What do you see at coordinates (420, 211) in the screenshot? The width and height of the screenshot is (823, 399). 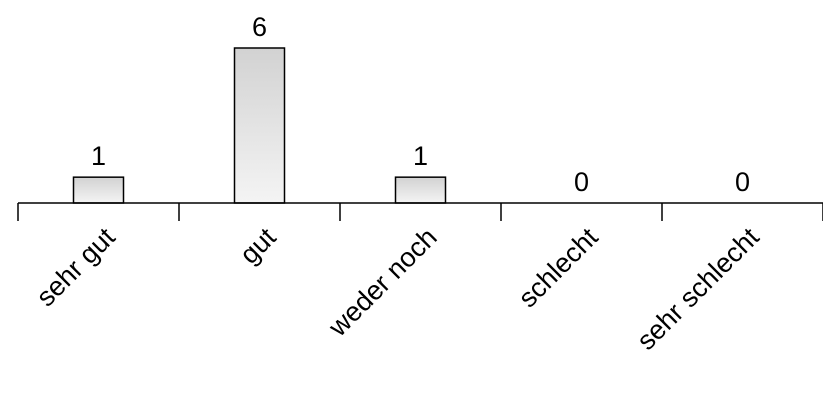 I see `x-axis` at bounding box center [420, 211].